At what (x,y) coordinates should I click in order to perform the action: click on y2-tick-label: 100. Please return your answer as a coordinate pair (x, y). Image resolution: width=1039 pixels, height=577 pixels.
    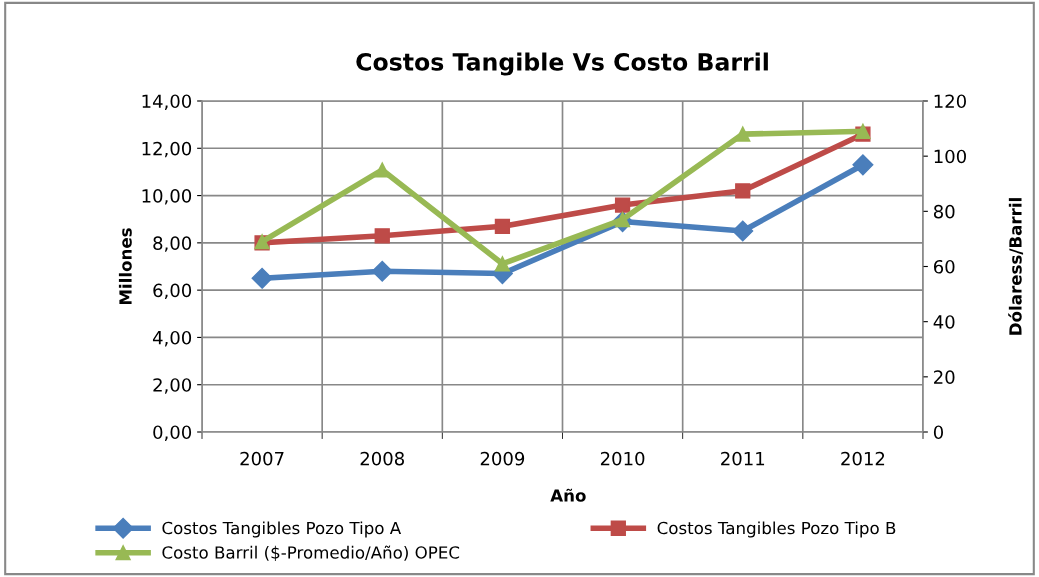
    Looking at the image, I should click on (950, 156).